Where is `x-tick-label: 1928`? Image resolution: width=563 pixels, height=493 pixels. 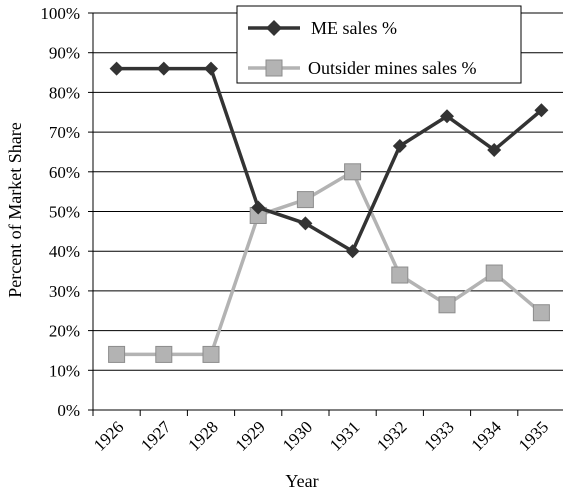
x-tick-label: 1928 is located at coordinates (202, 435).